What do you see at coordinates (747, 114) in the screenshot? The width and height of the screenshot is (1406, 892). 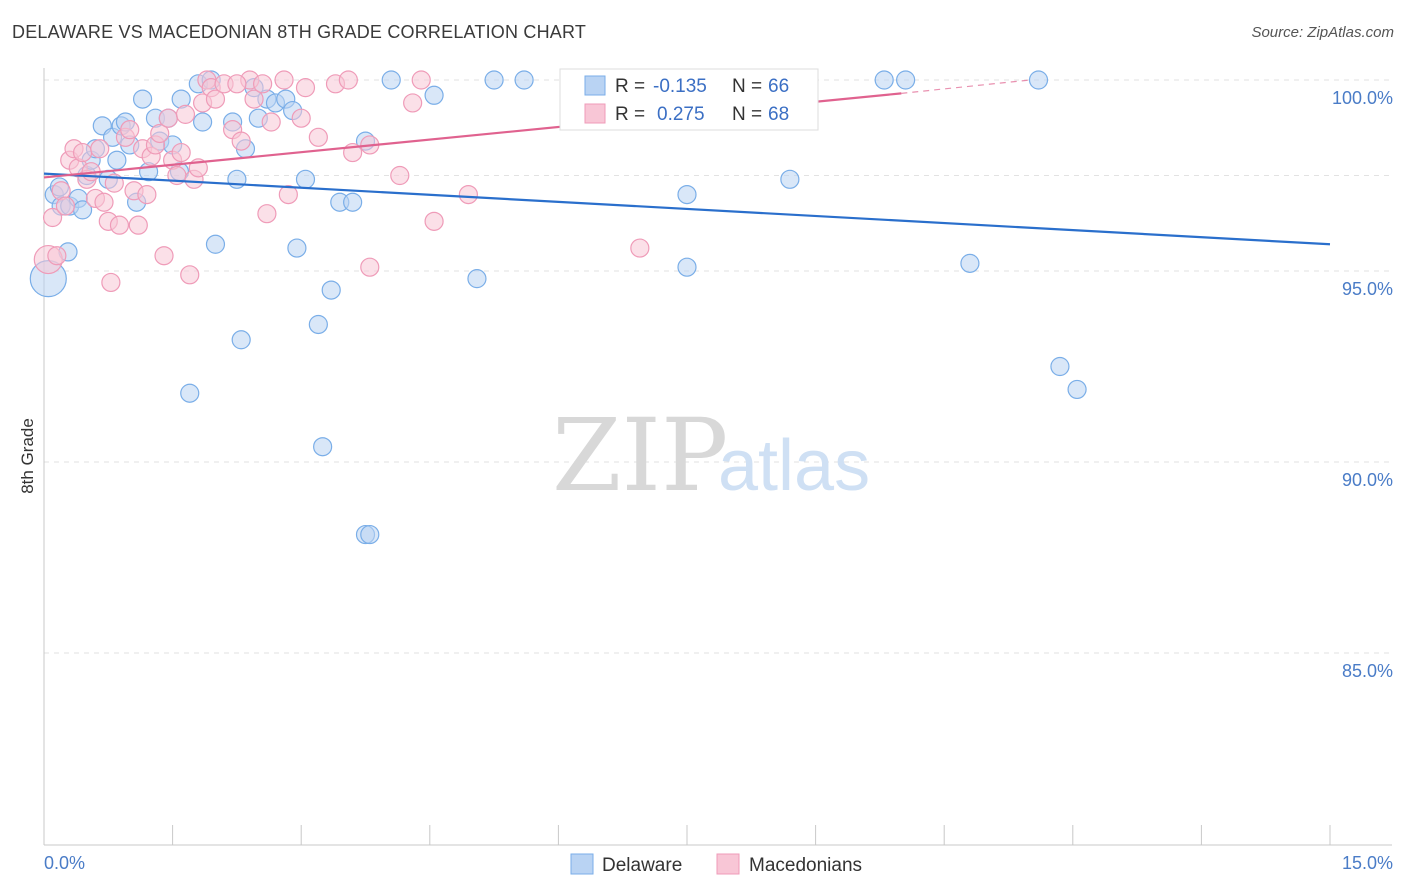 I see `legend-n-label-macedonians: N =` at bounding box center [747, 114].